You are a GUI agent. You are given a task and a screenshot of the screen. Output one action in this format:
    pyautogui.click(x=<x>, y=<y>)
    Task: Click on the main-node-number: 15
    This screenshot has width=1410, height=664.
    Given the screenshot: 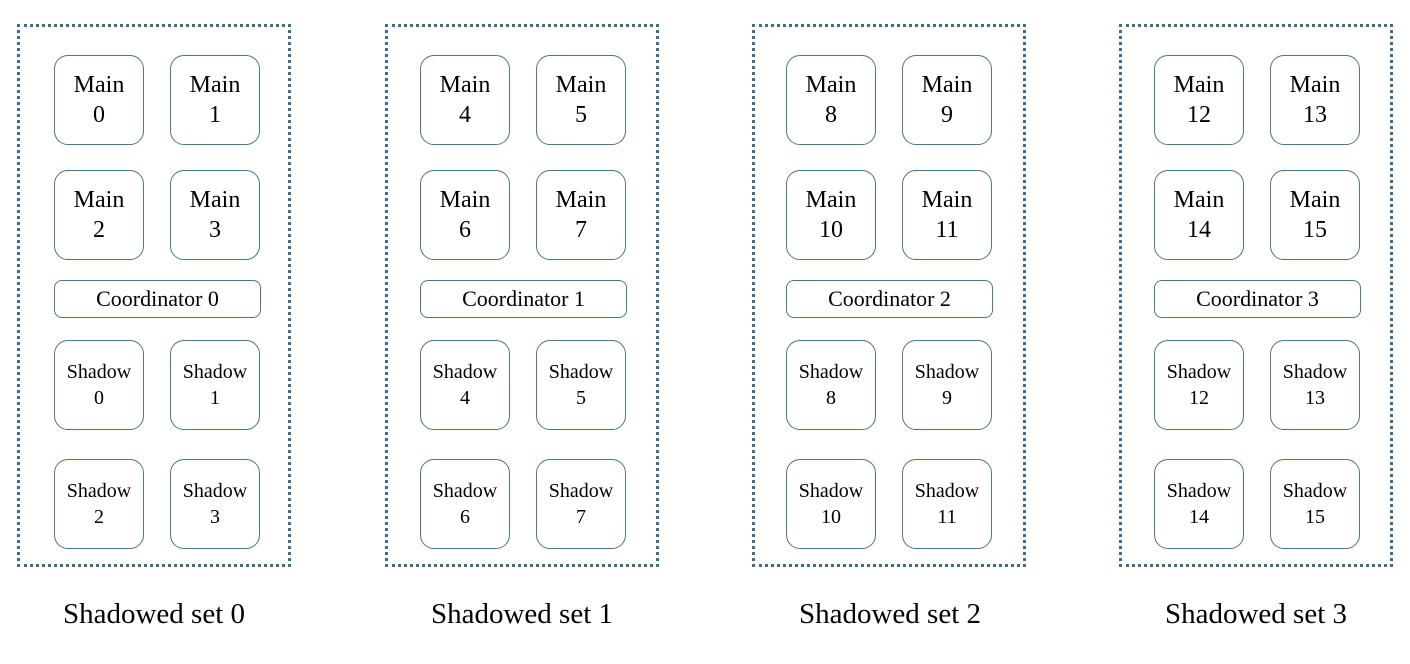 What is the action you would take?
    pyautogui.click(x=1315, y=230)
    